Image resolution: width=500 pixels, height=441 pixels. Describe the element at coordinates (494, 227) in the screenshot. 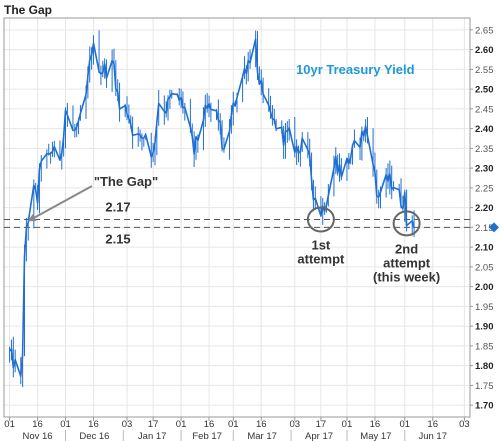

I see `current-value-marker` at that location.